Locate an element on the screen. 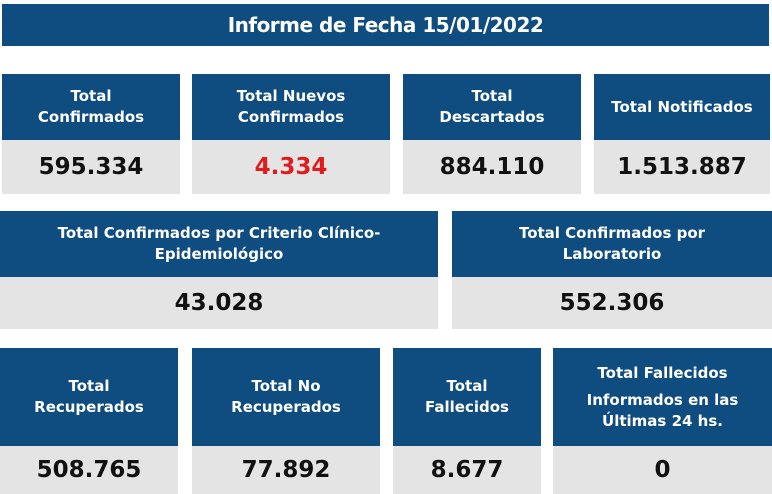 Image resolution: width=772 pixels, height=494 pixels. card-total-fallecidos: Total Fallecidos 8.677 is located at coordinates (467, 421).